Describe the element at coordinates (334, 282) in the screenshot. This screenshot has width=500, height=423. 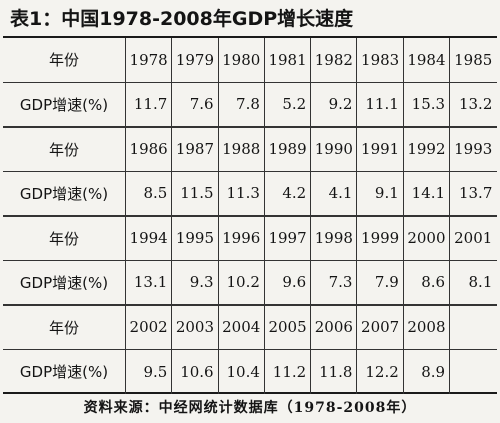
I see `gdp-cell: 7.3` at that location.